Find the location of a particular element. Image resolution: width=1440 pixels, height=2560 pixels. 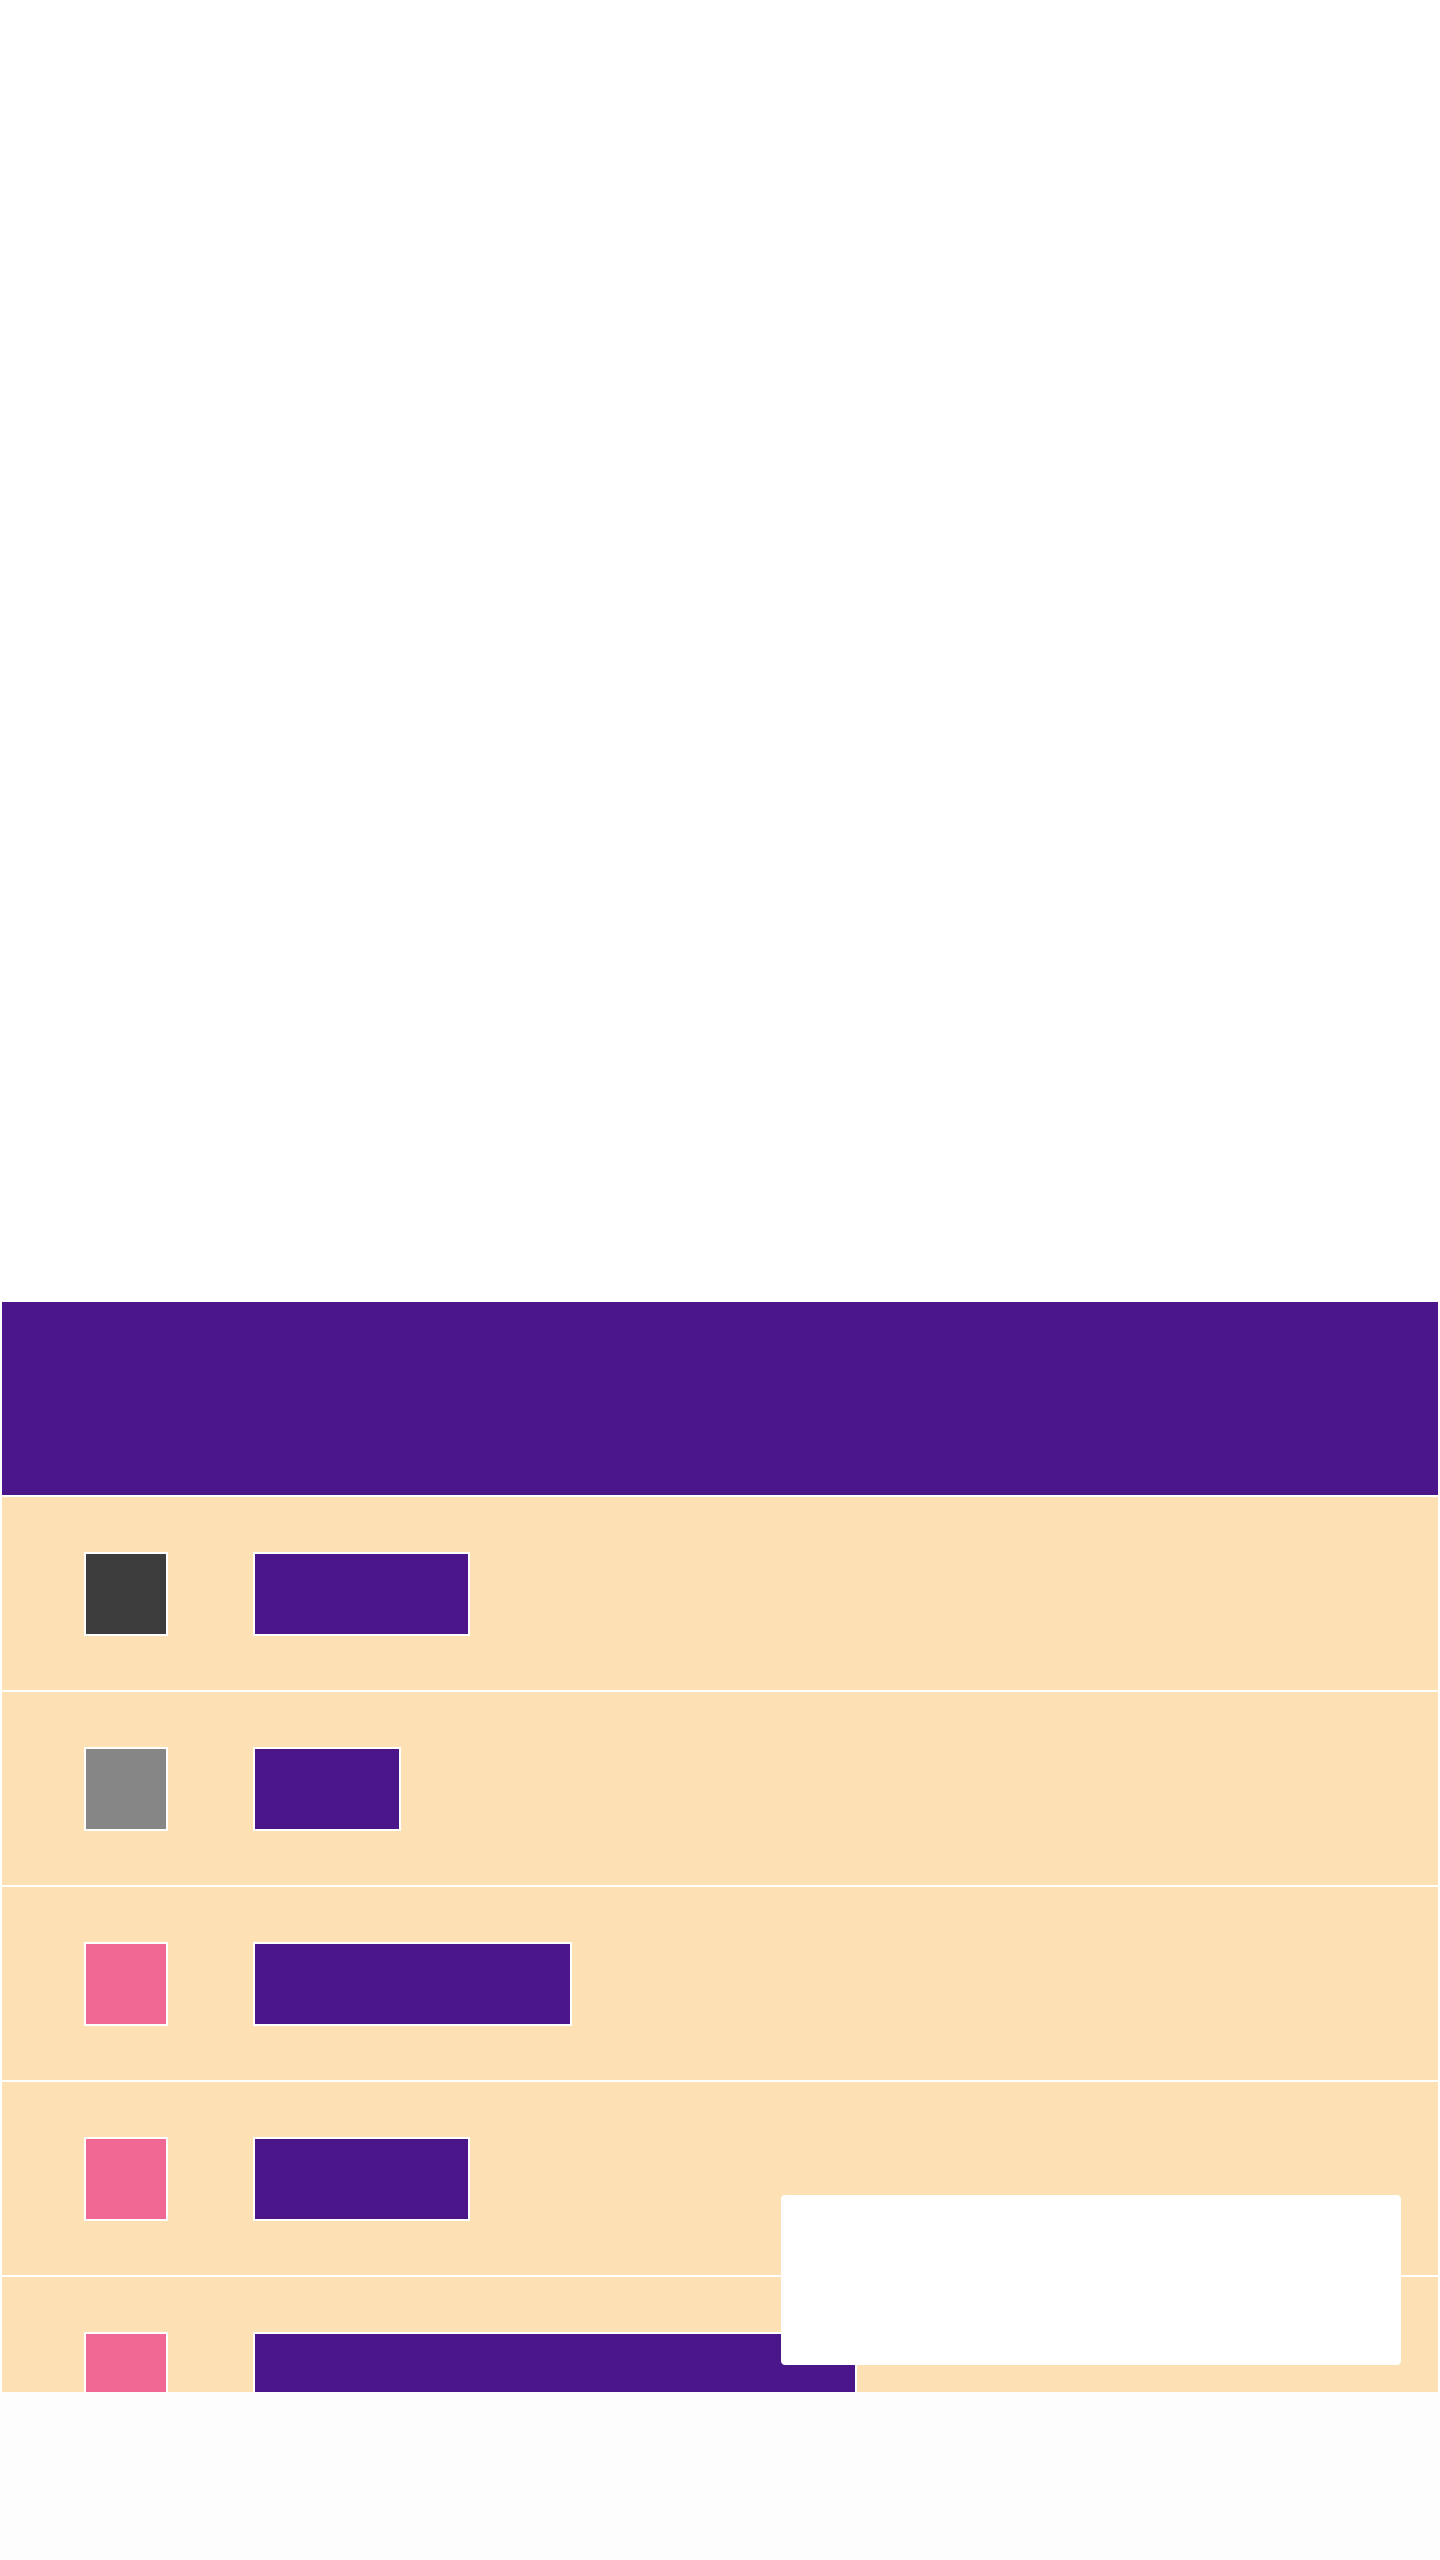

list-header is located at coordinates (720, 1398).